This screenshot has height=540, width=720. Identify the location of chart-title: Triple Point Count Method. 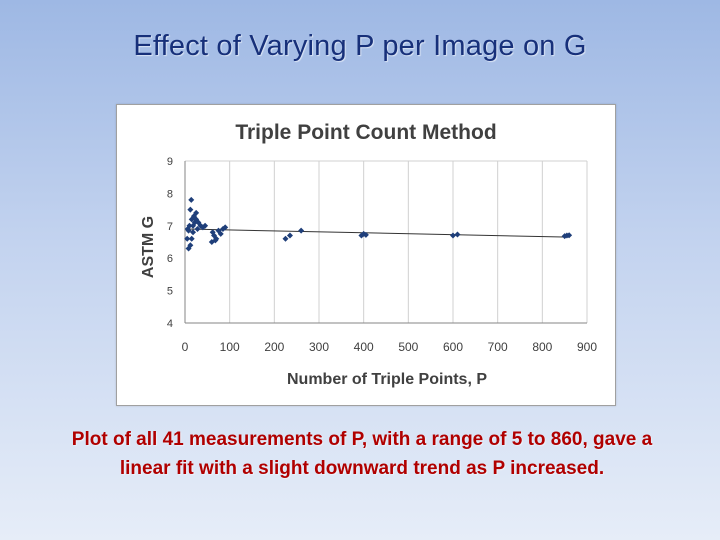
(365, 132).